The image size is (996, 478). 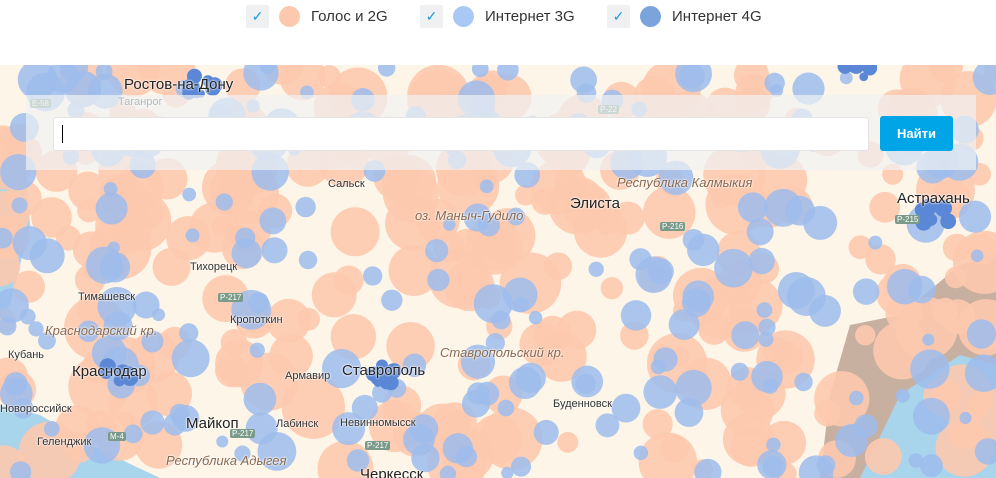 What do you see at coordinates (908, 219) in the screenshot?
I see `road-sign: P-215` at bounding box center [908, 219].